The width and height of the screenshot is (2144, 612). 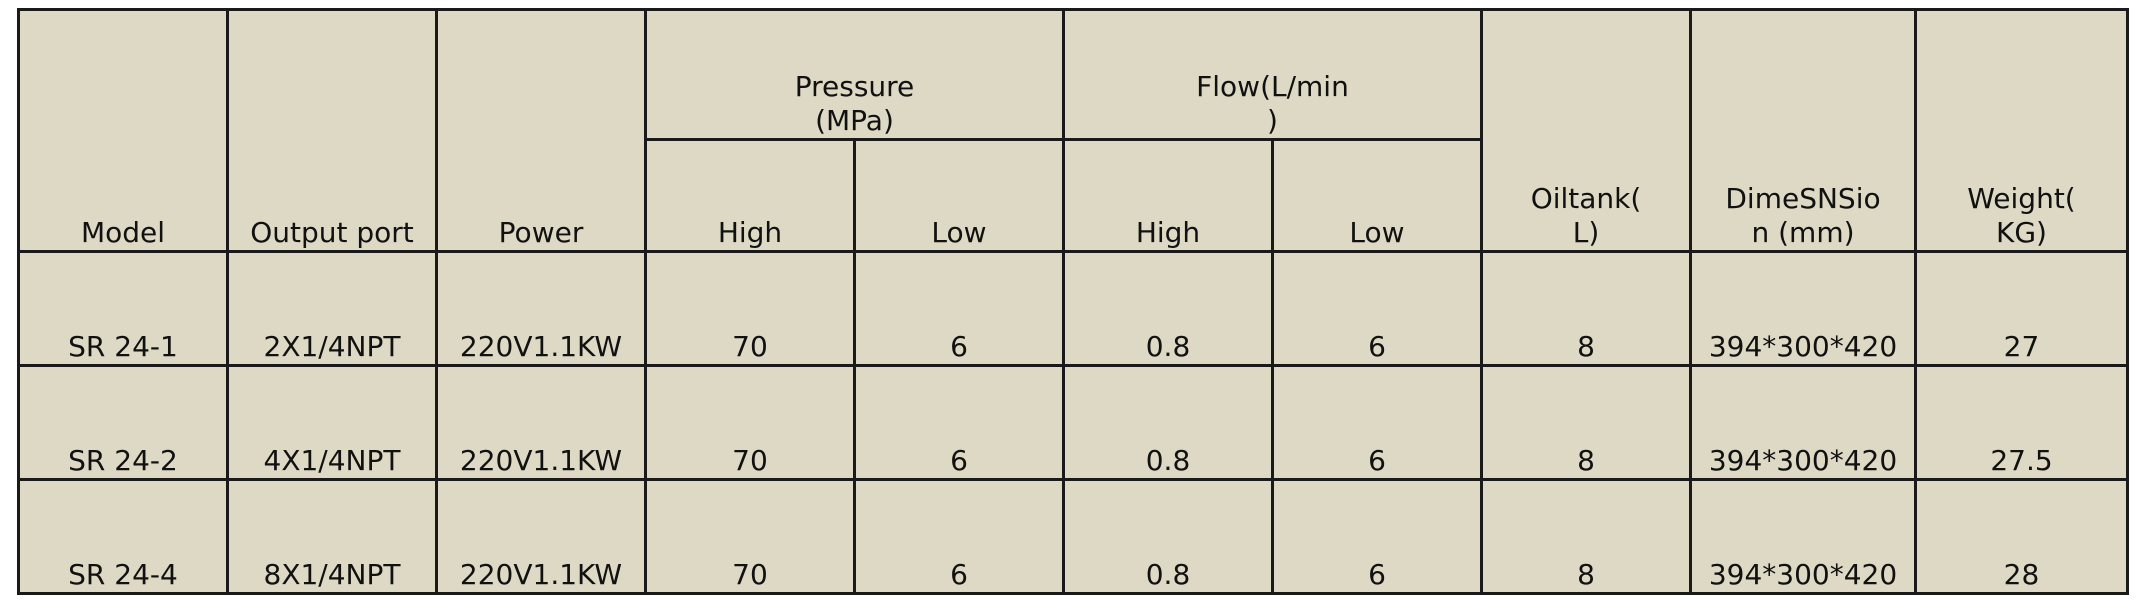 I want to click on cell-weight: 27, so click(x=2021, y=308).